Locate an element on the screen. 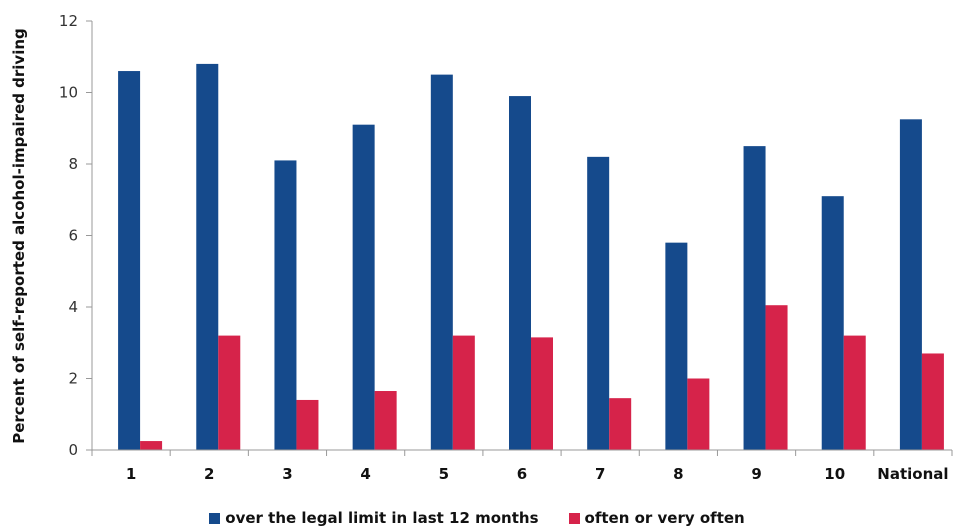  x-axis: 1 2 3 4 5 6 7 8 9 10 National is located at coordinates (522, 466).